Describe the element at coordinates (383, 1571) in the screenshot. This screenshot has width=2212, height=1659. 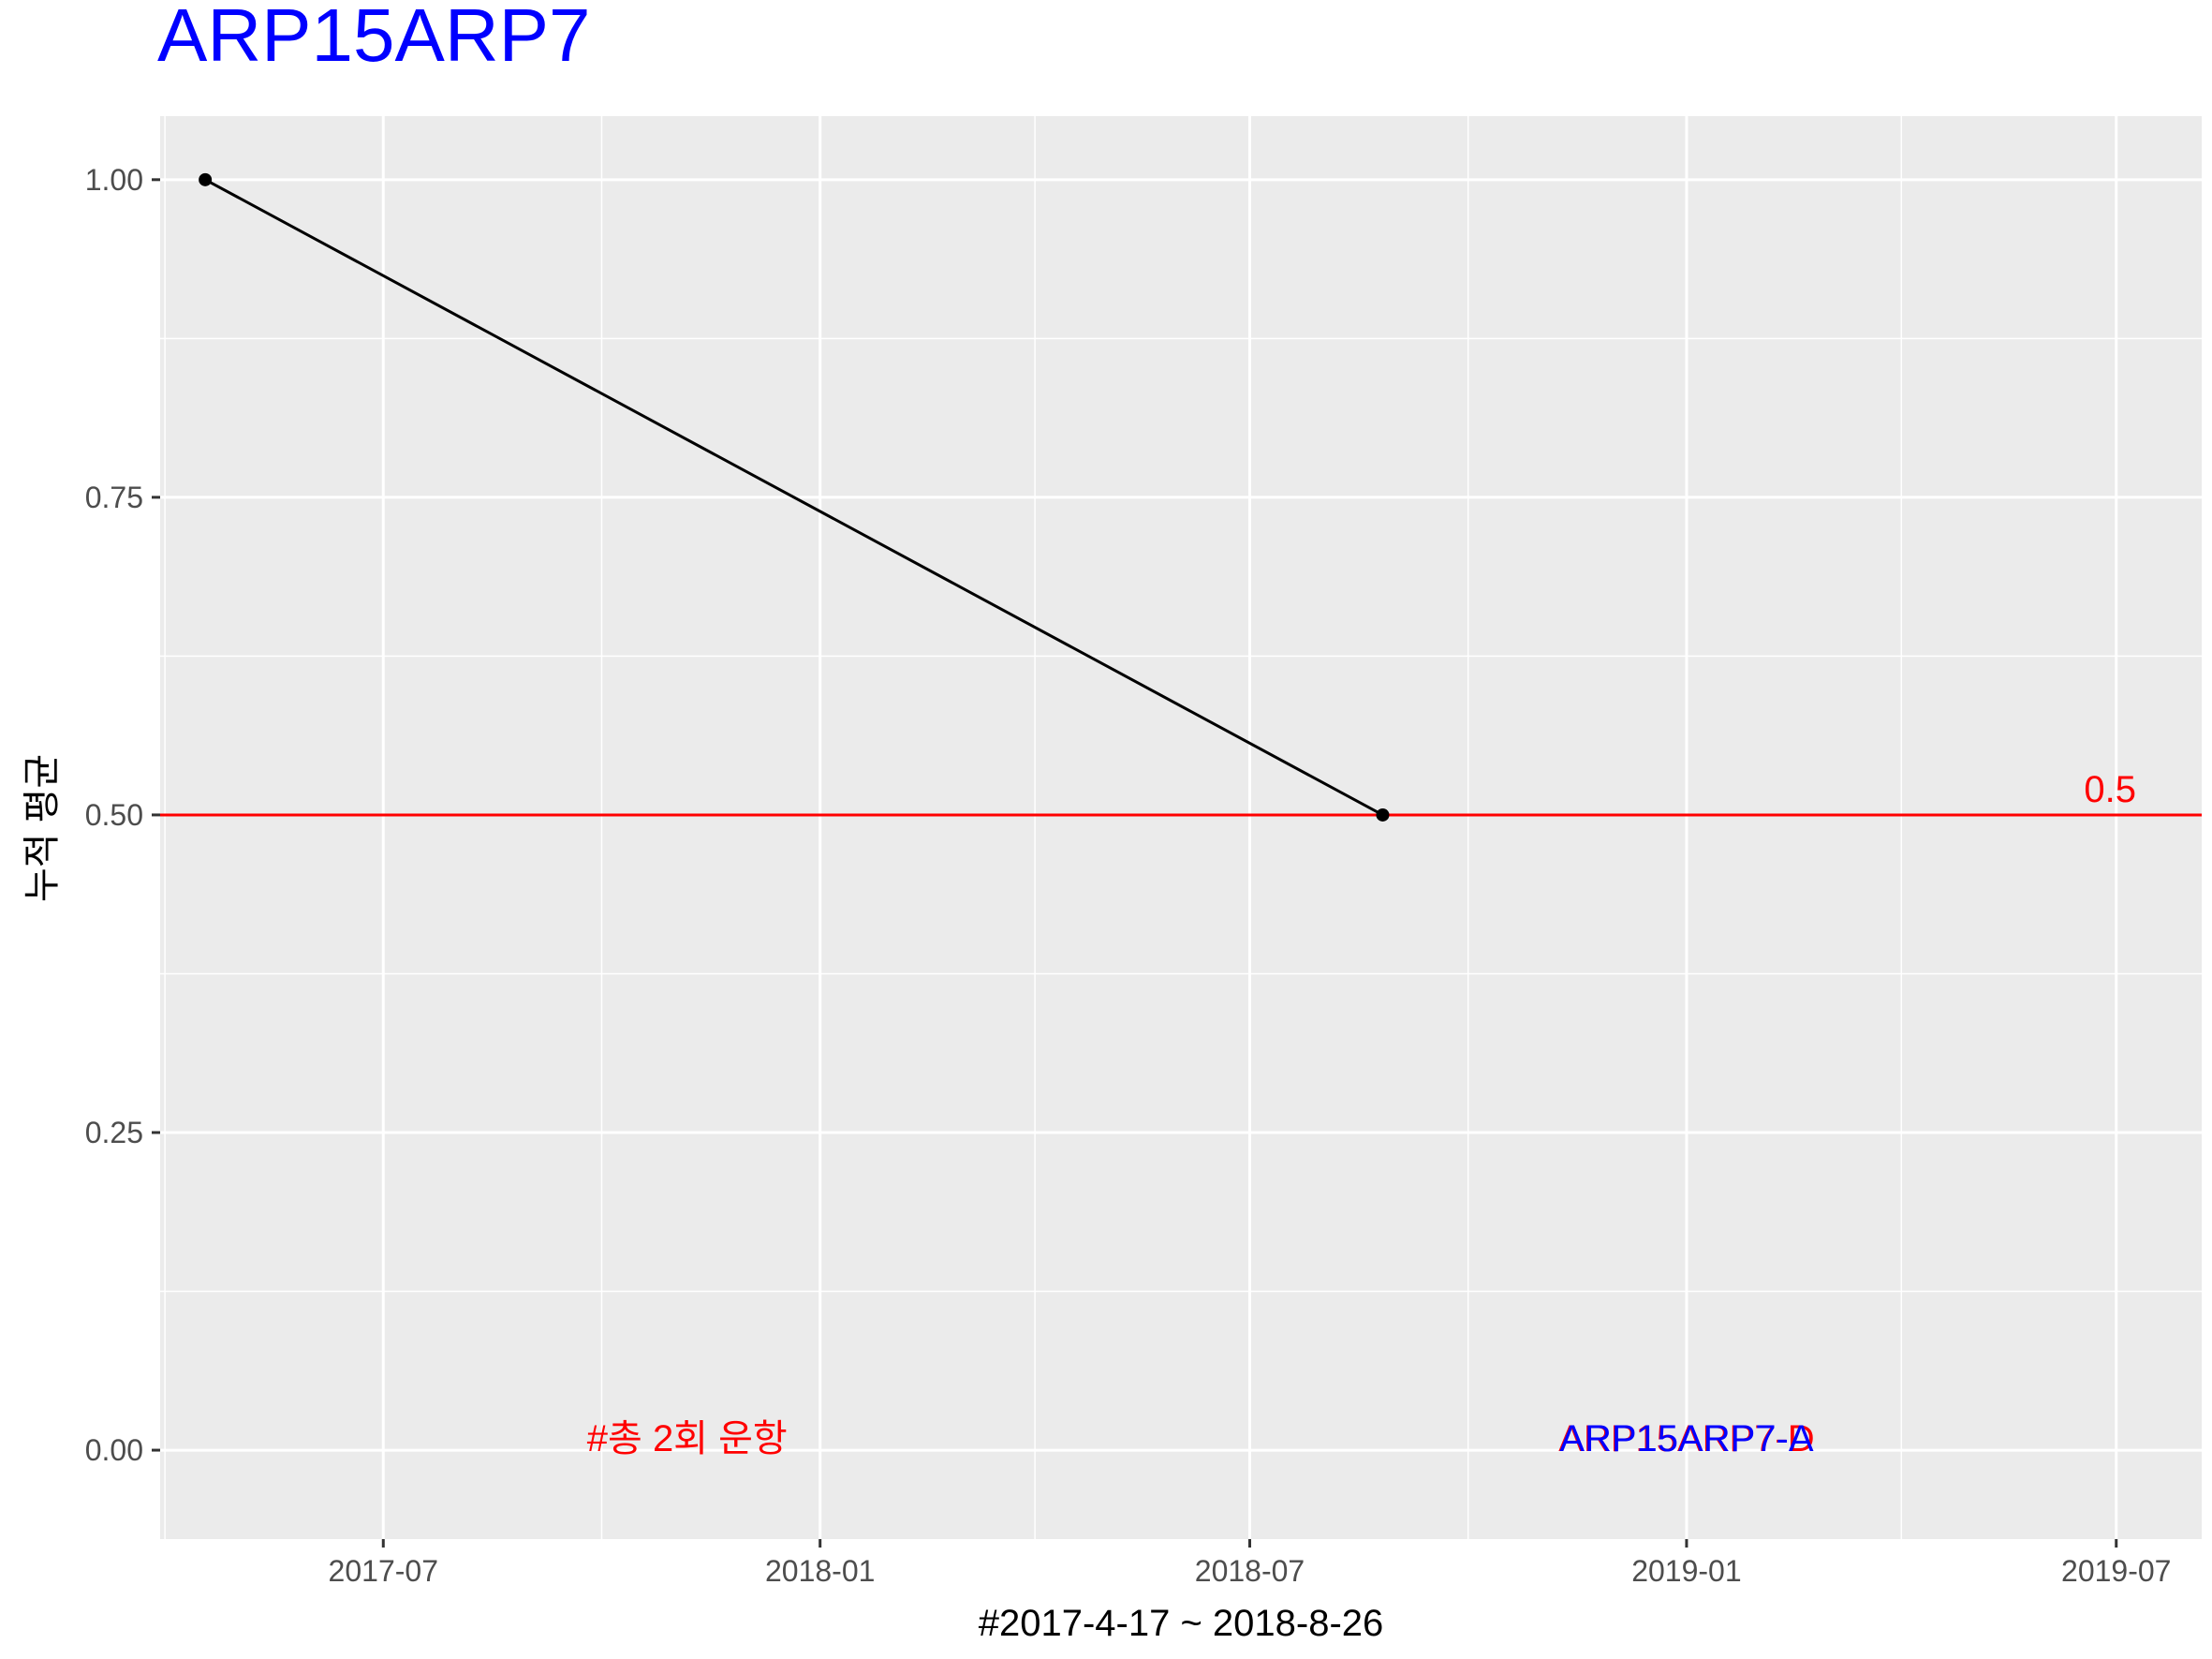
I see `x-tick-label: 2017-07` at that location.